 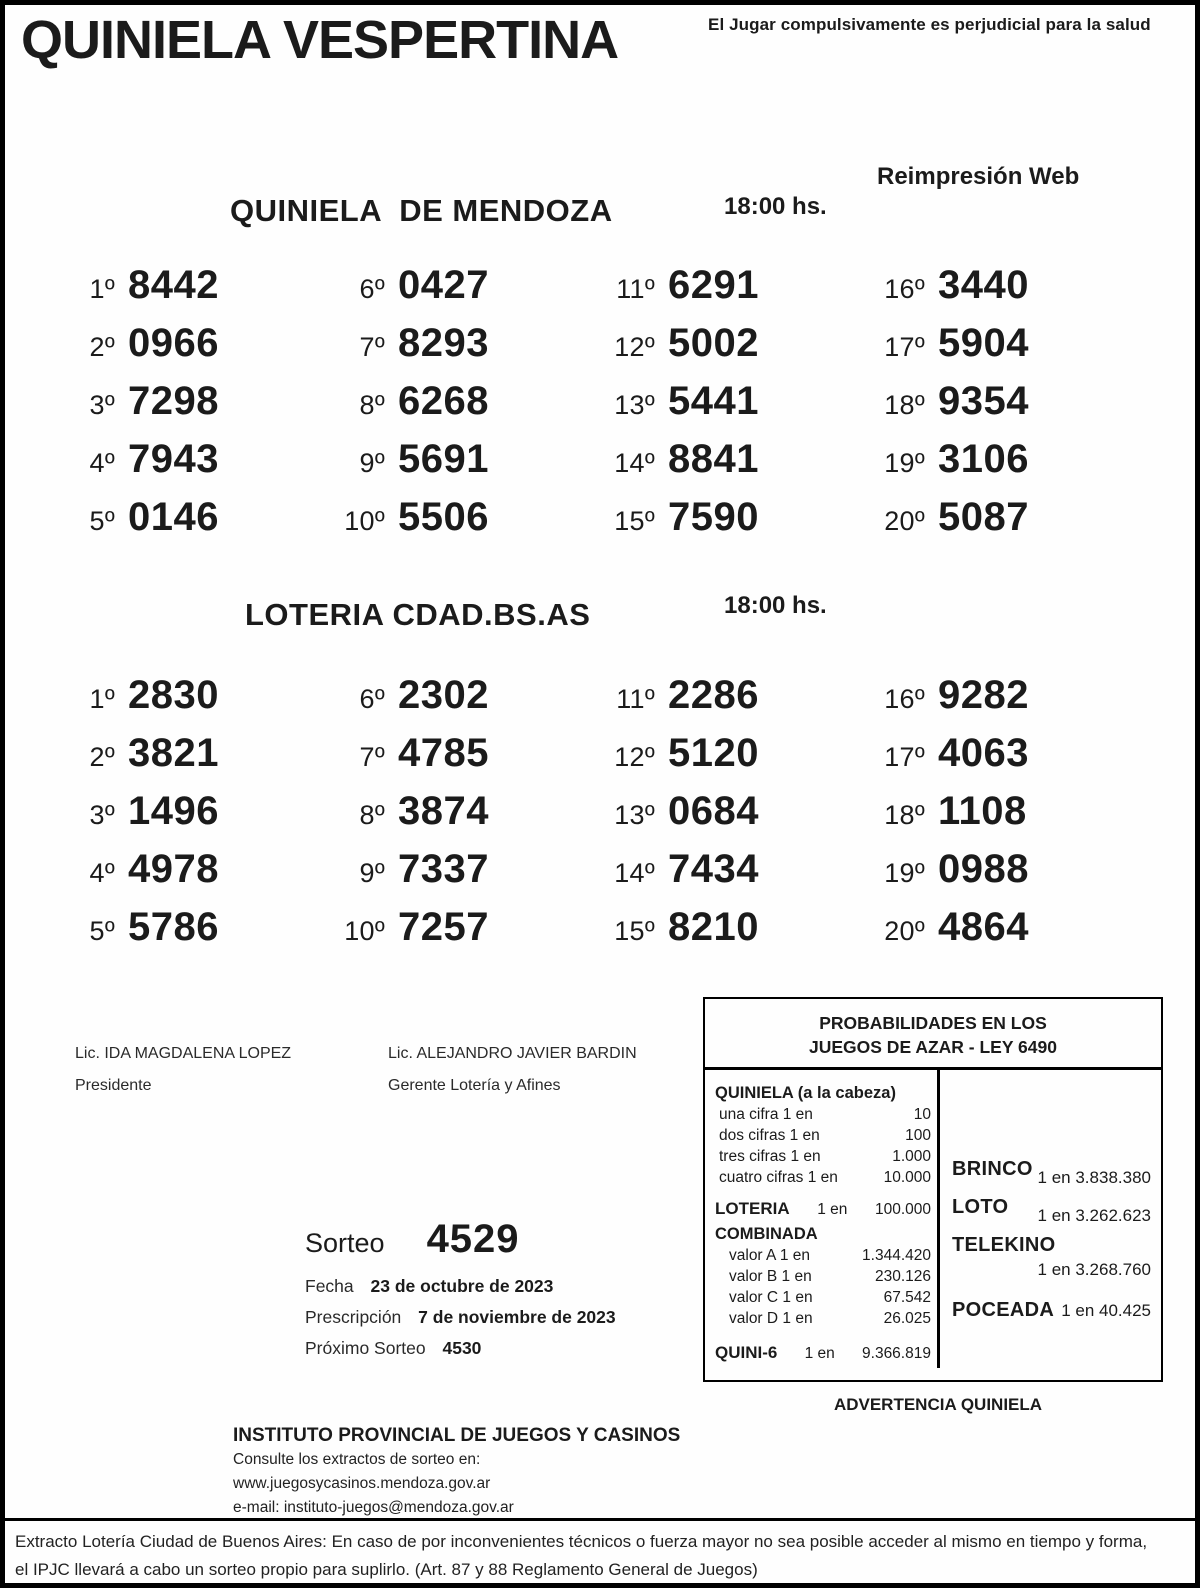 What do you see at coordinates (938, 1404) in the screenshot?
I see `advertencia-title: ADVERTENCIA QUINIELA` at bounding box center [938, 1404].